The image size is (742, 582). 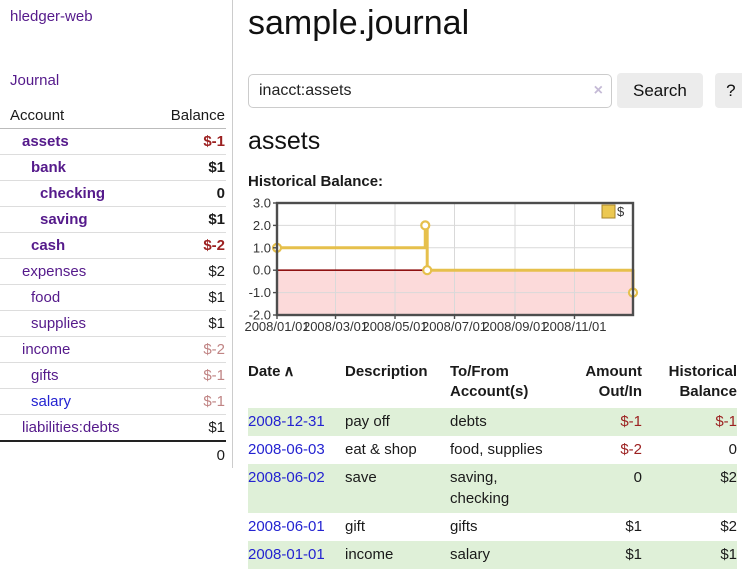 What do you see at coordinates (73, 116) in the screenshot?
I see `accounts-header-account: Account` at bounding box center [73, 116].